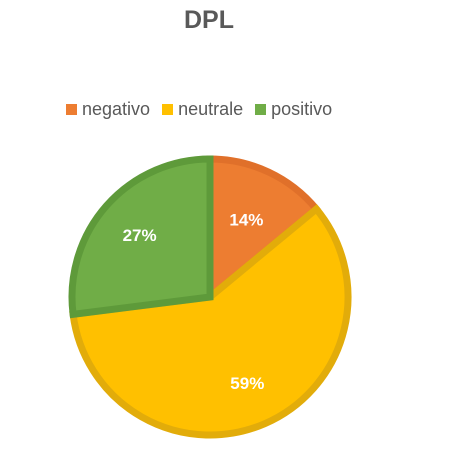 This screenshot has width=466, height=458. Describe the element at coordinates (264, 230) in the screenshot. I see `pie-slice-negativo` at that location.